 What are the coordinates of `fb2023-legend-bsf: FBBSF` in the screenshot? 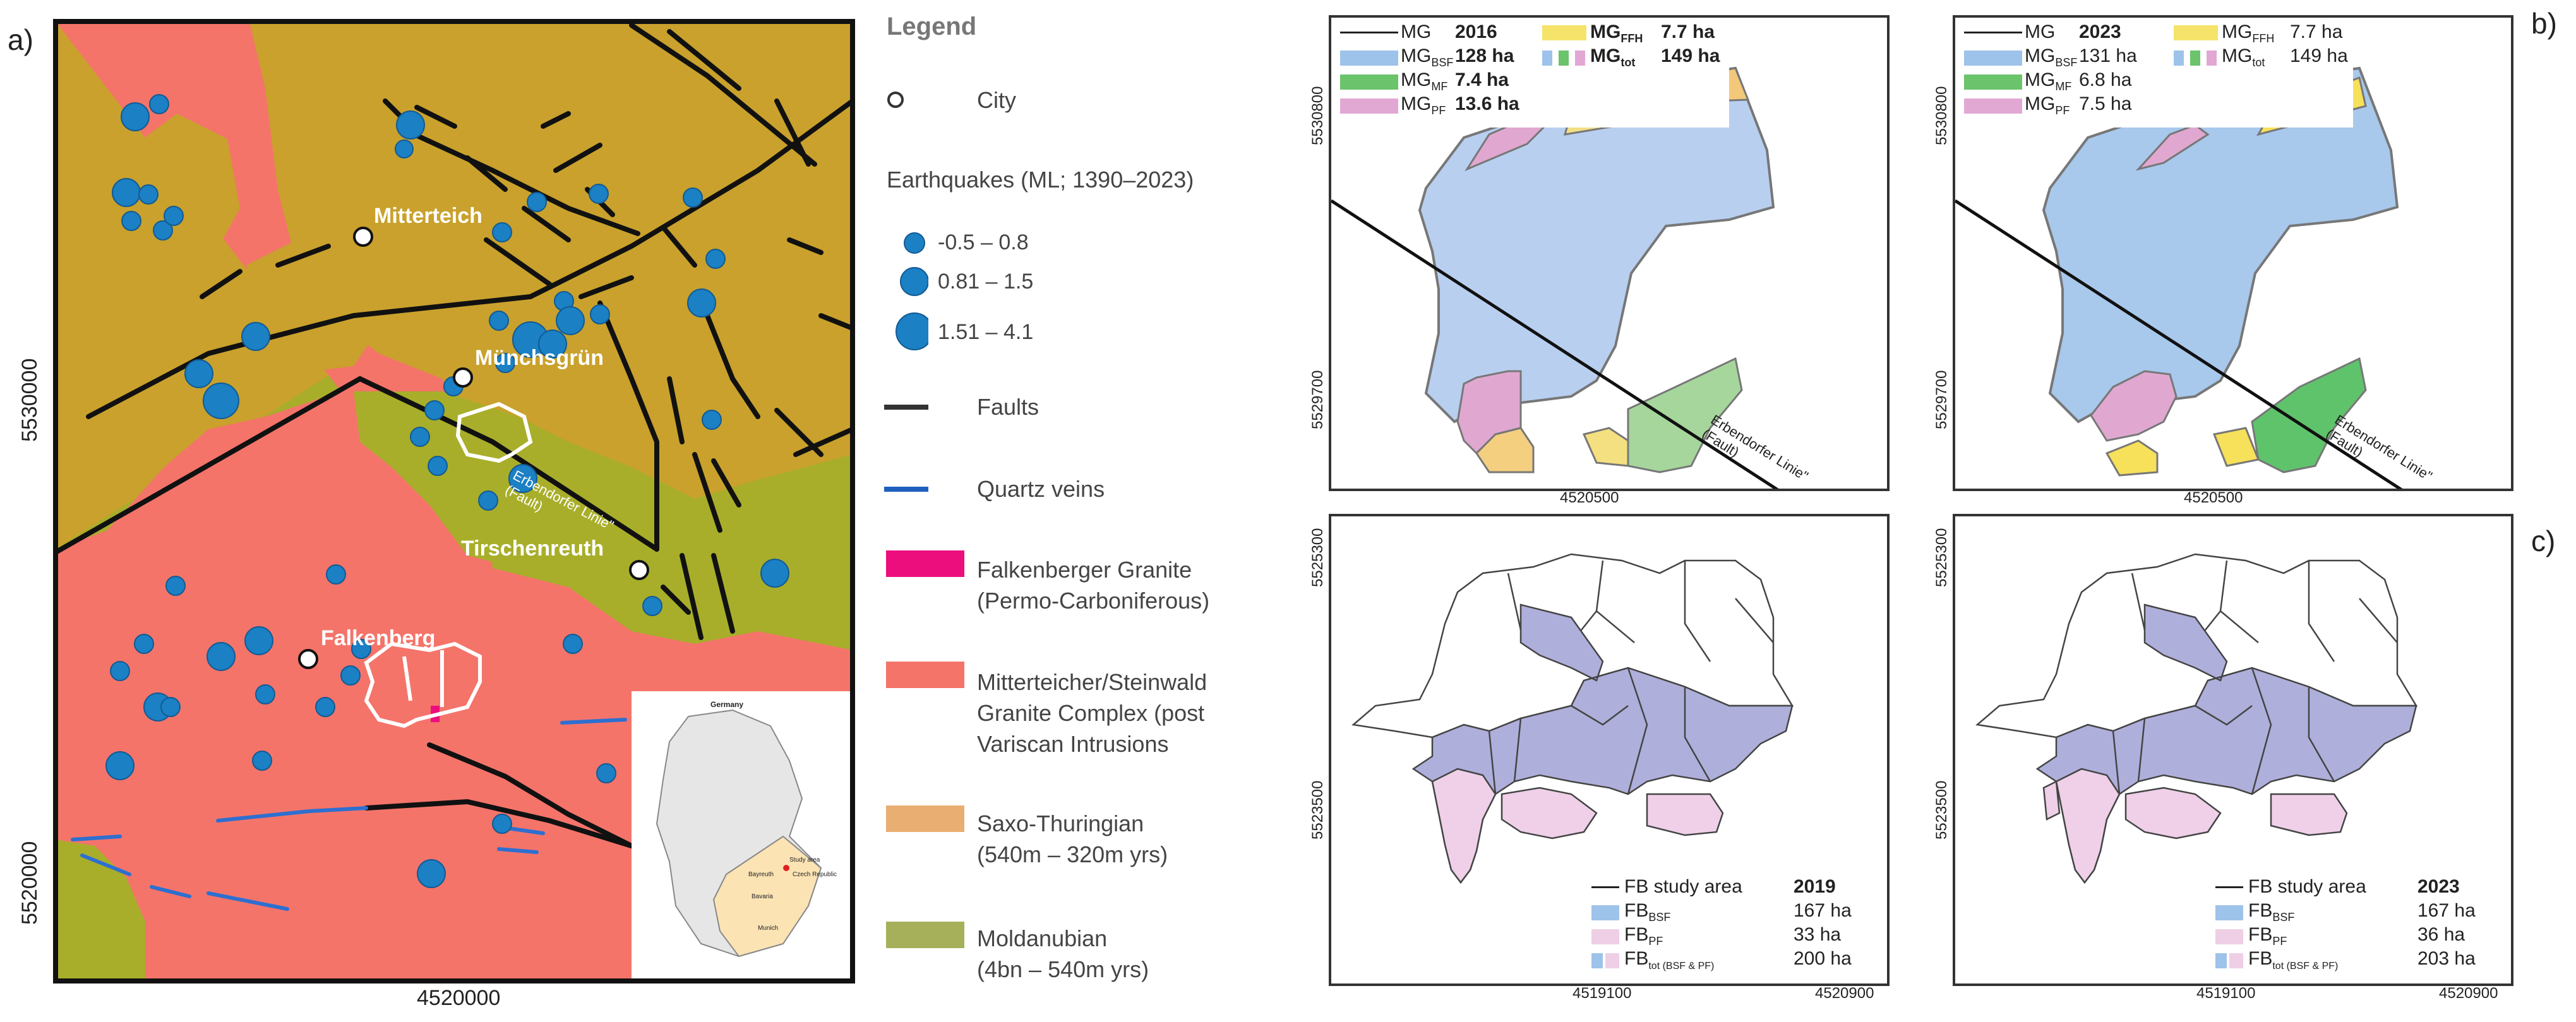 It's located at (2271, 912).